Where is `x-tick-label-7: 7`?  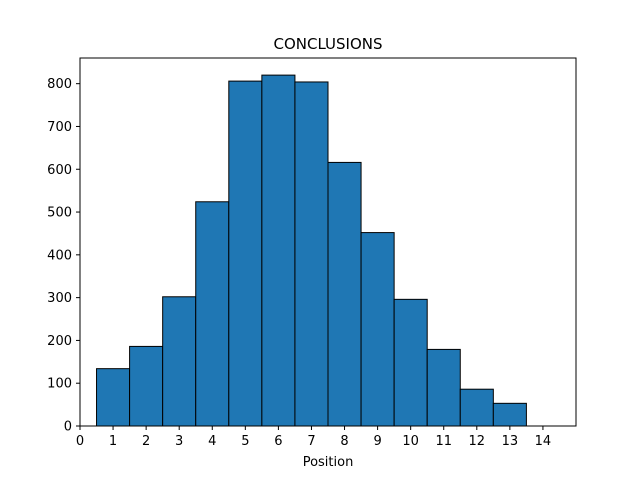 x-tick-label-7: 7 is located at coordinates (311, 441).